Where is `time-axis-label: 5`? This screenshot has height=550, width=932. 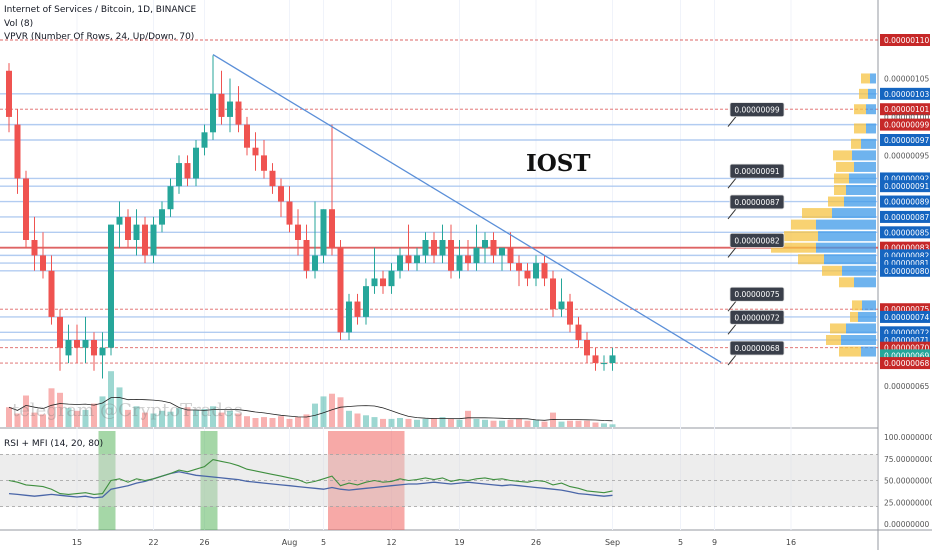
time-axis-label: 5 is located at coordinates (680, 542).